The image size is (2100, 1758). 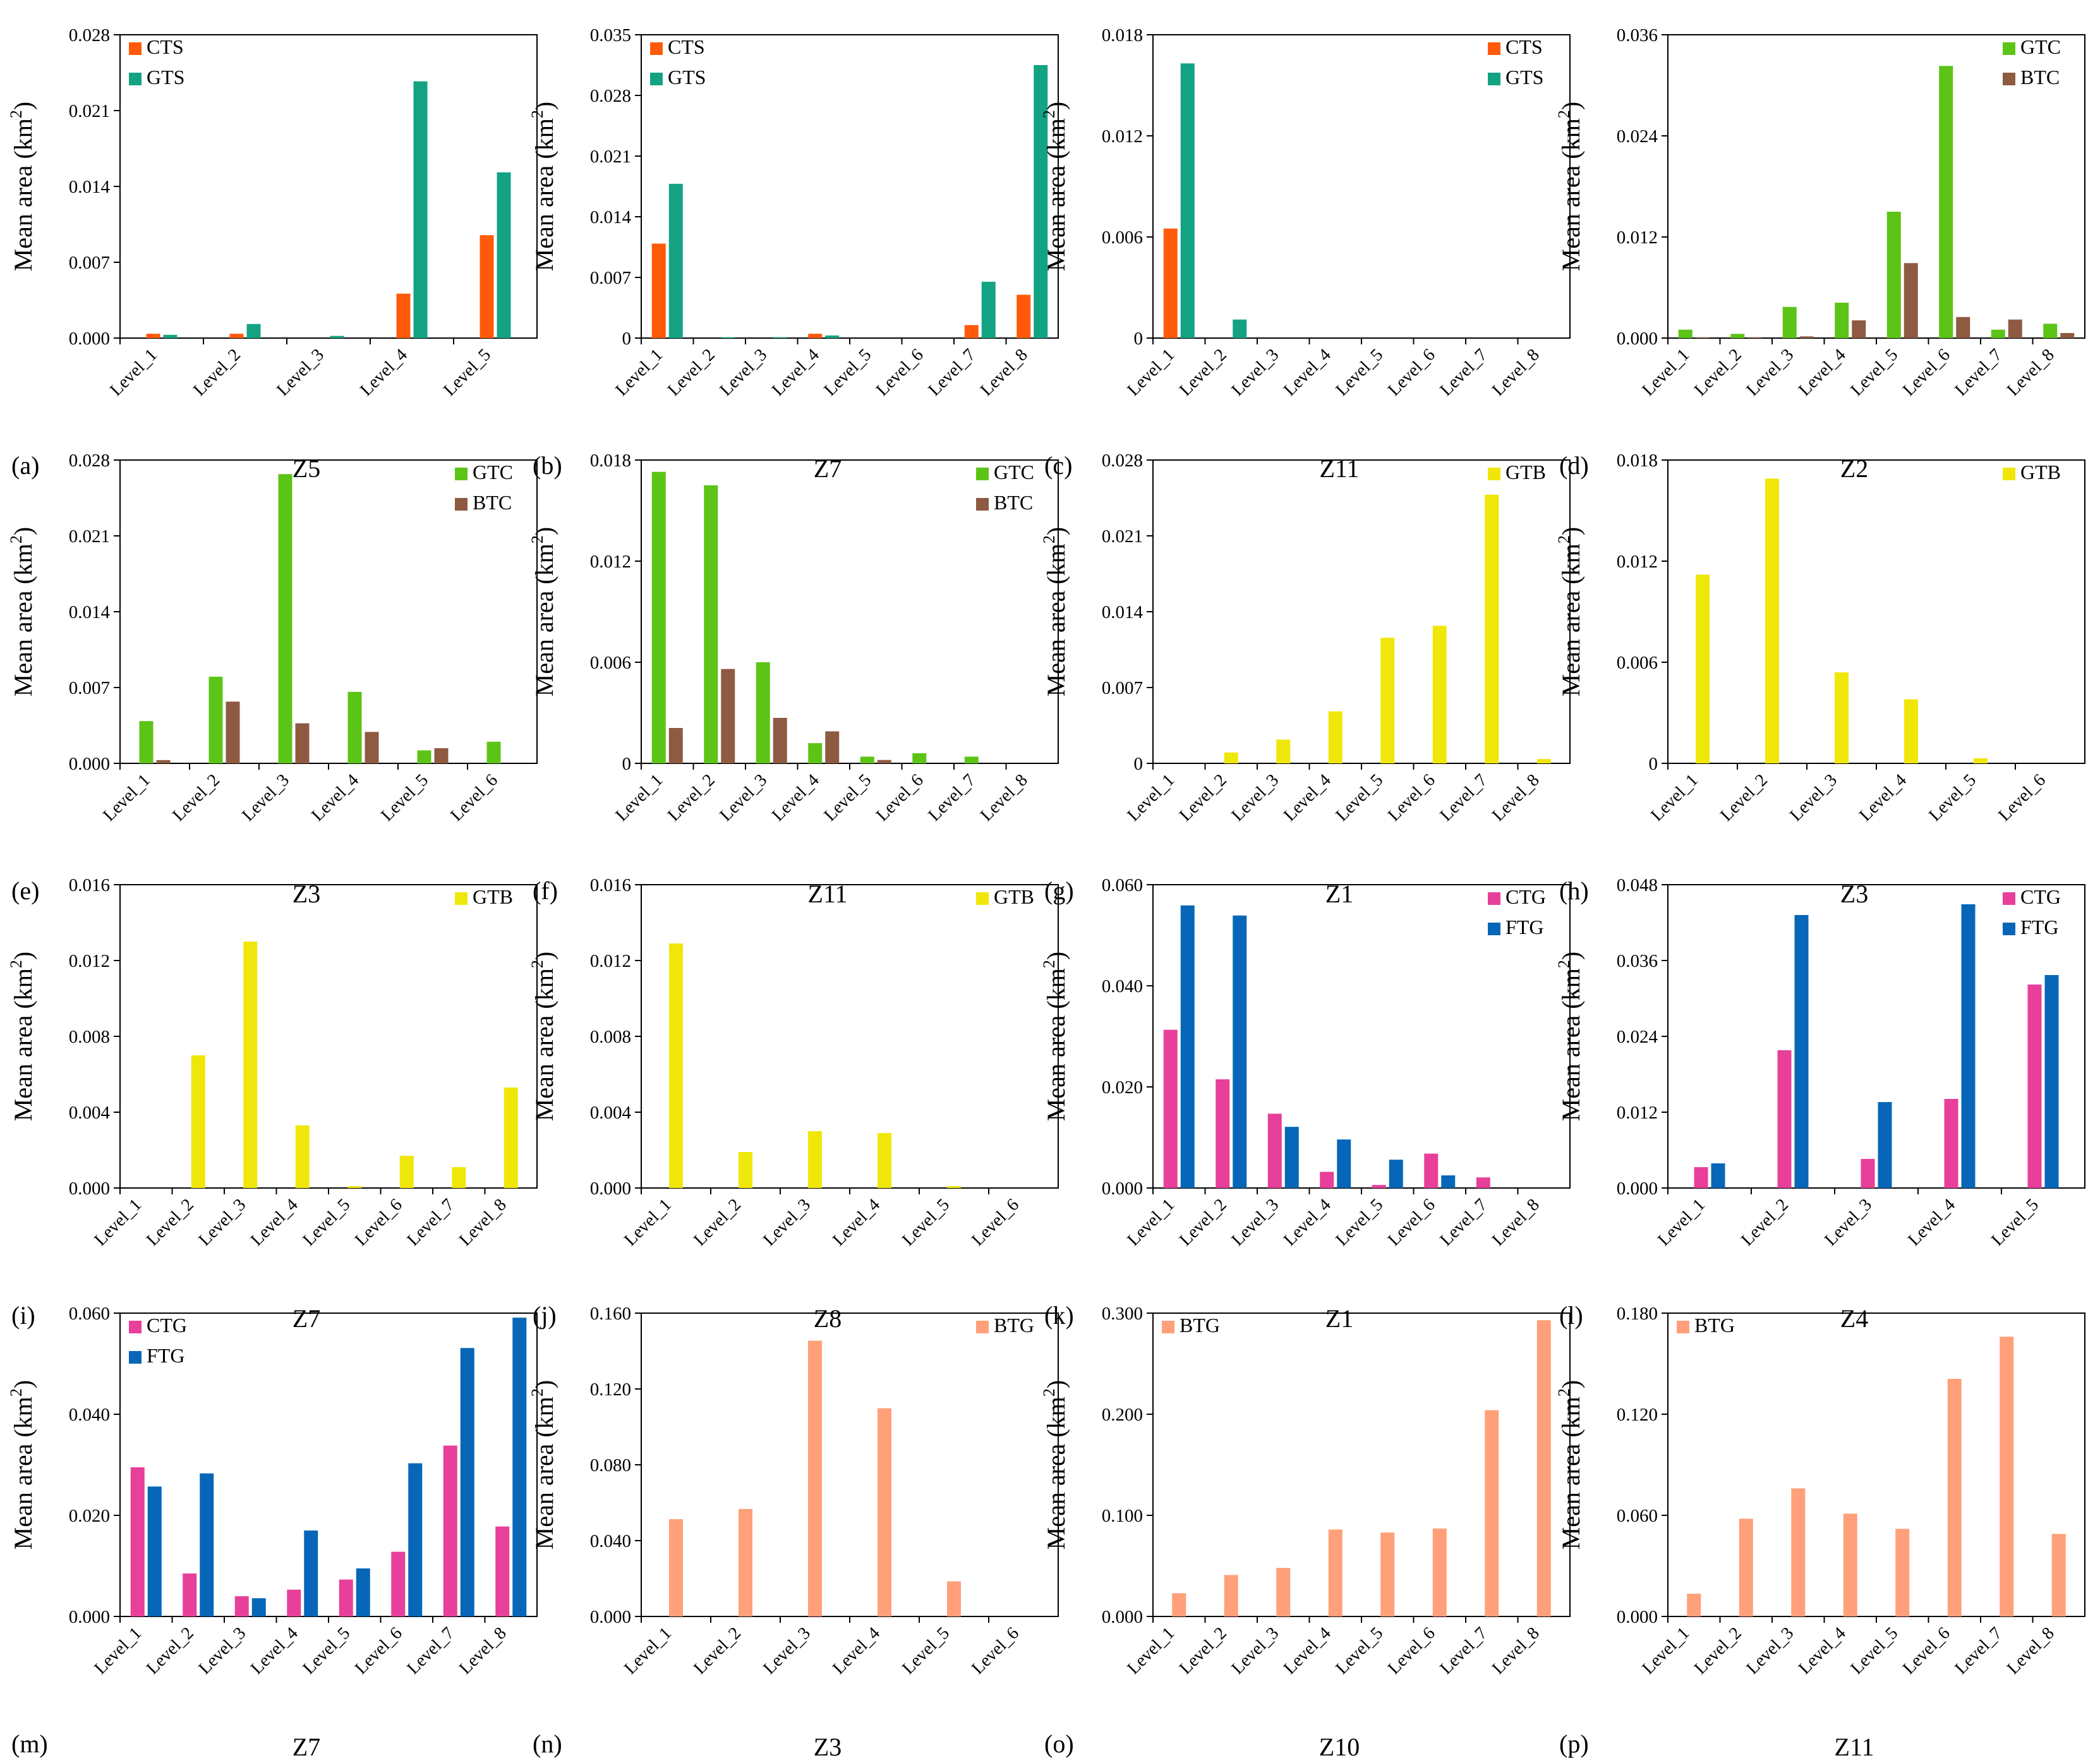 I want to click on legend-label: FTG, so click(x=2039, y=927).